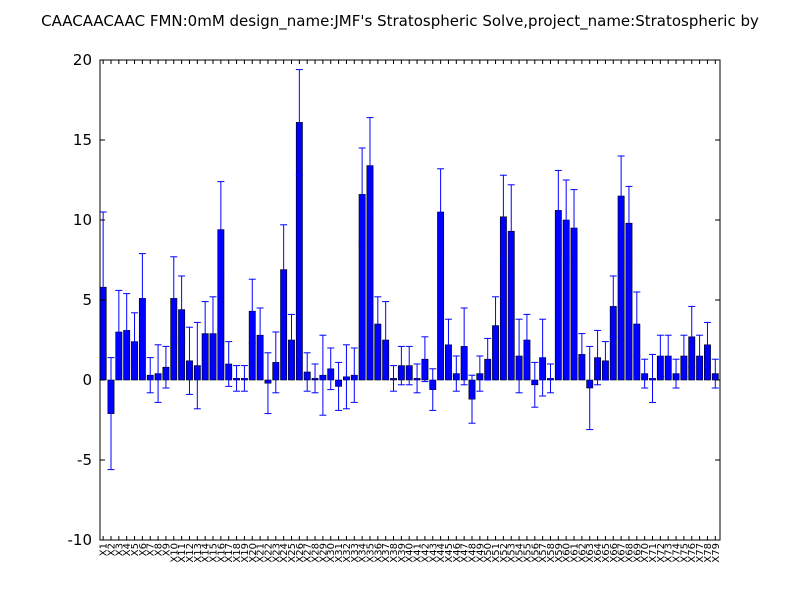  What do you see at coordinates (441, 553) in the screenshot?
I see `xtick-label-x44: X44` at bounding box center [441, 553].